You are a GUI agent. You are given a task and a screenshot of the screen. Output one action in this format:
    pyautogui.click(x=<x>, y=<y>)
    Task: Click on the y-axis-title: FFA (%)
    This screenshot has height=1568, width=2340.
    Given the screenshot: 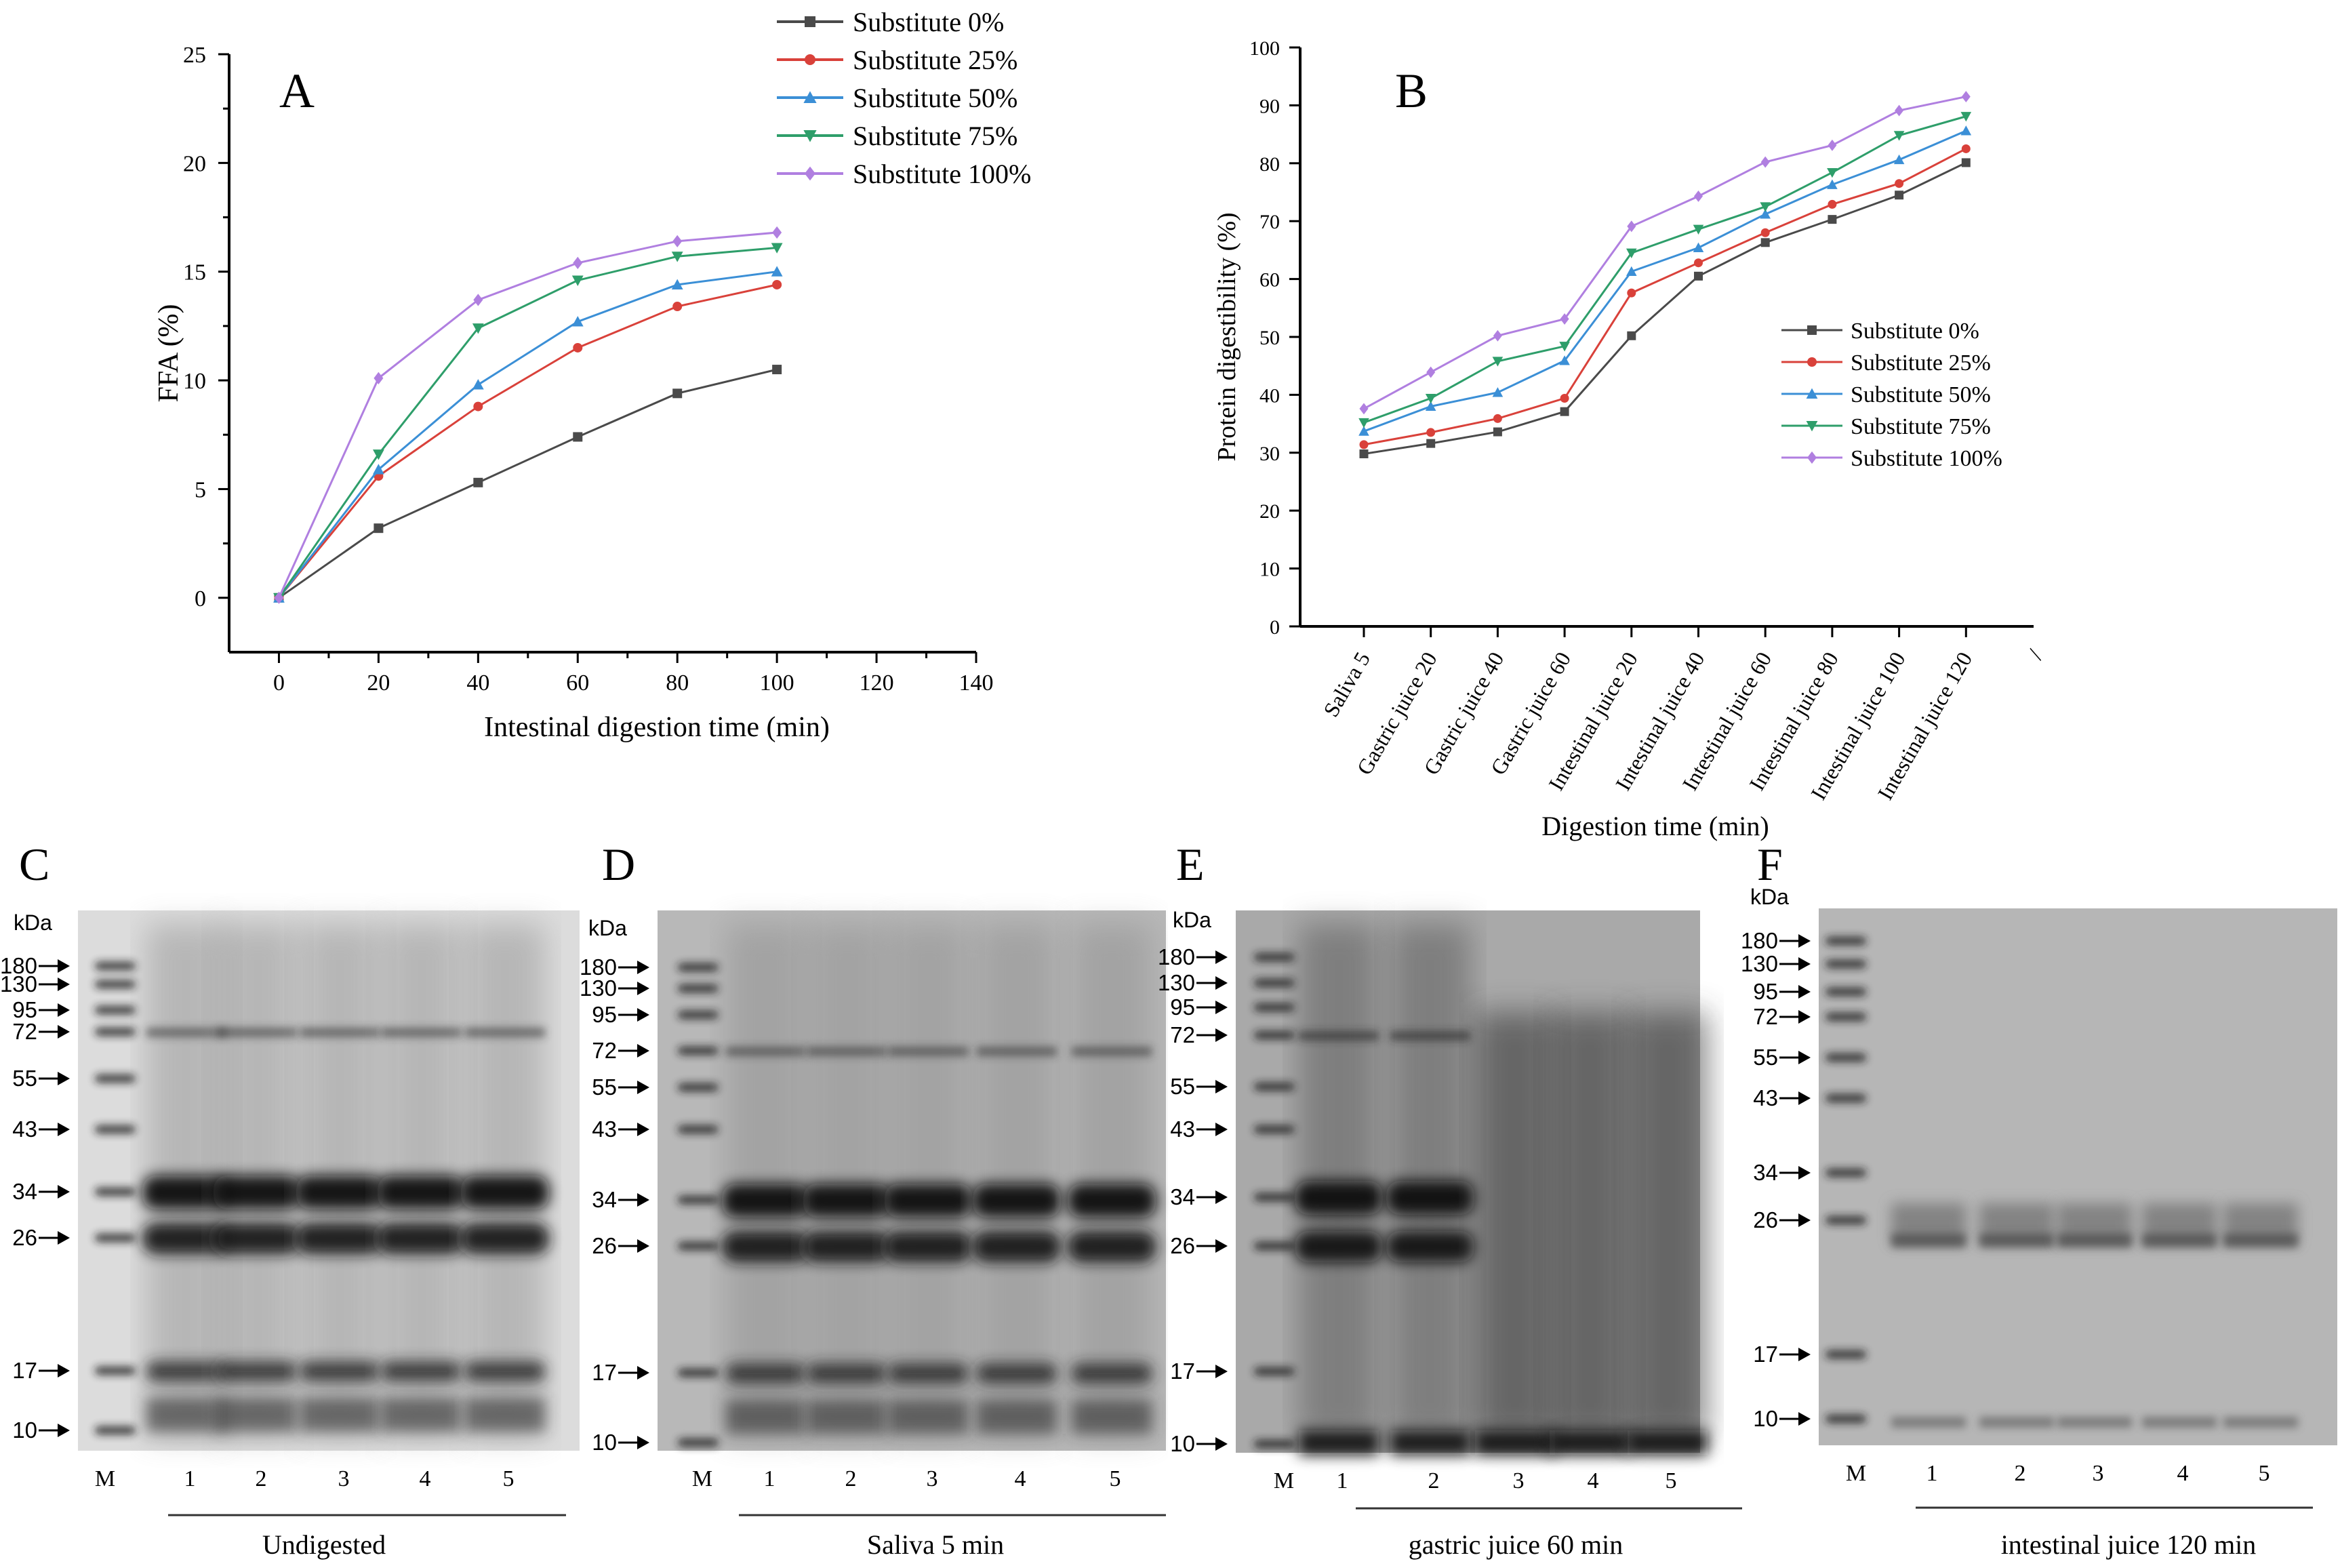 What is the action you would take?
    pyautogui.click(x=168, y=353)
    